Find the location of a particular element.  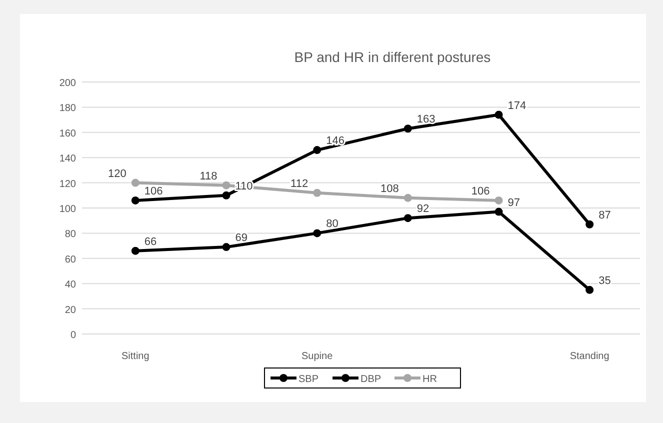

data-label: 97 is located at coordinates (514, 202).